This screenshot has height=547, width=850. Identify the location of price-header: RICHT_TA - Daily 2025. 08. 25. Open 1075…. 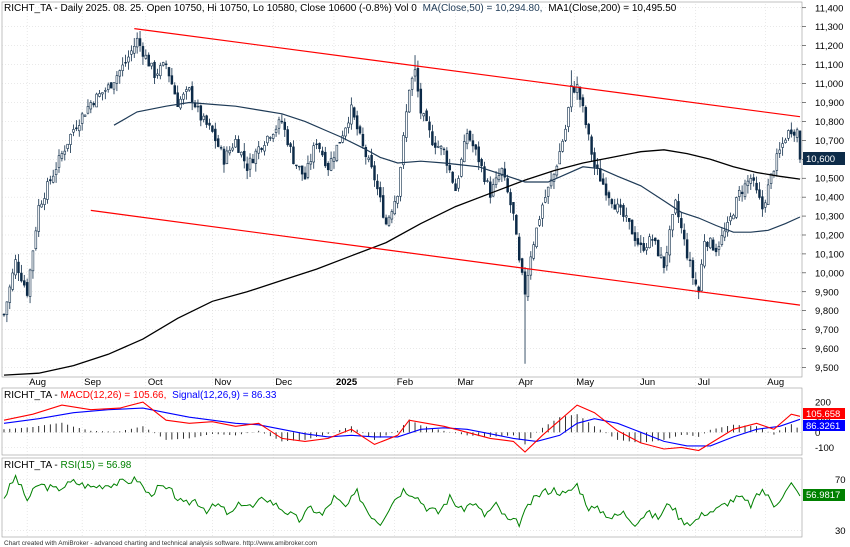
(340, 8).